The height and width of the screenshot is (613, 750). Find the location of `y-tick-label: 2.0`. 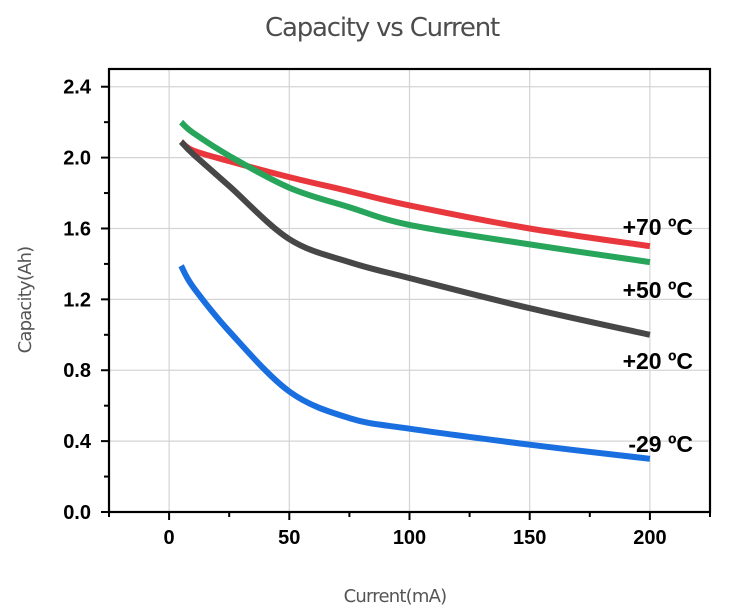

y-tick-label: 2.0 is located at coordinates (77, 159).